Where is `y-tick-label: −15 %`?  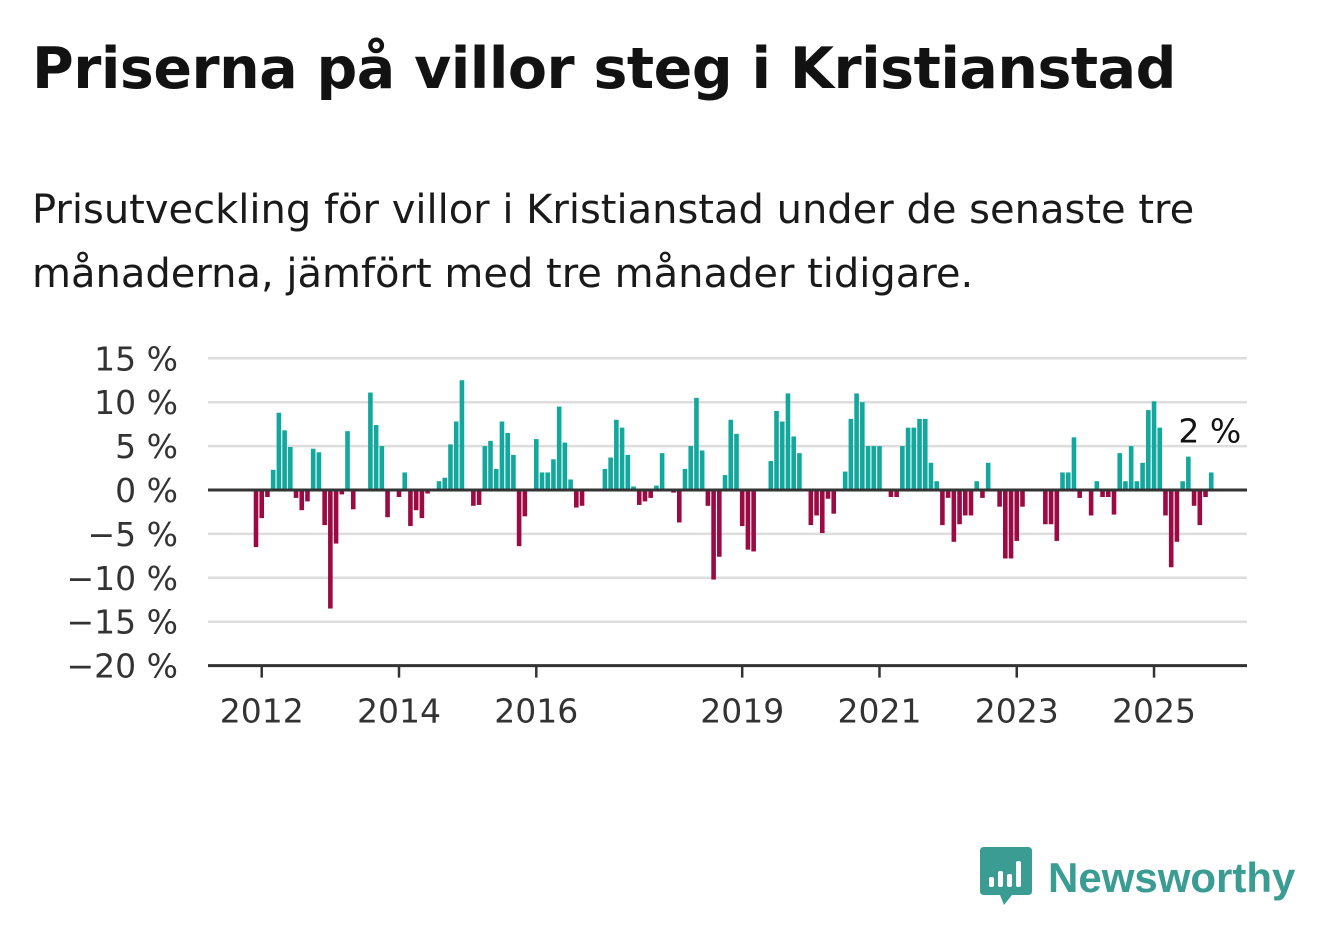
y-tick-label: −15 % is located at coordinates (123, 622).